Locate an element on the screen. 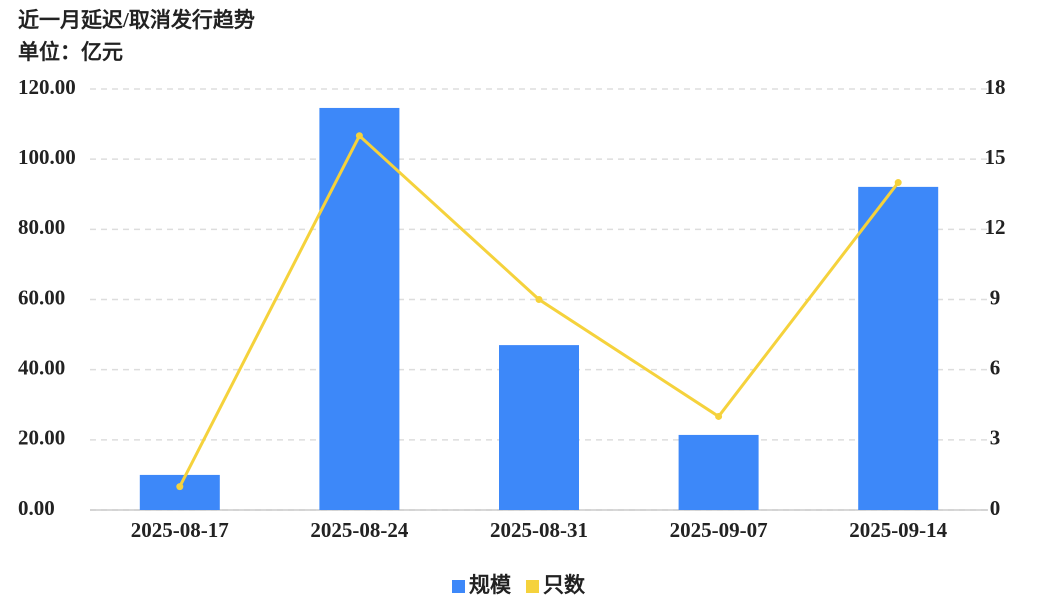 This screenshot has height=604, width=1047. legend-label: 规模 is located at coordinates (490, 585).